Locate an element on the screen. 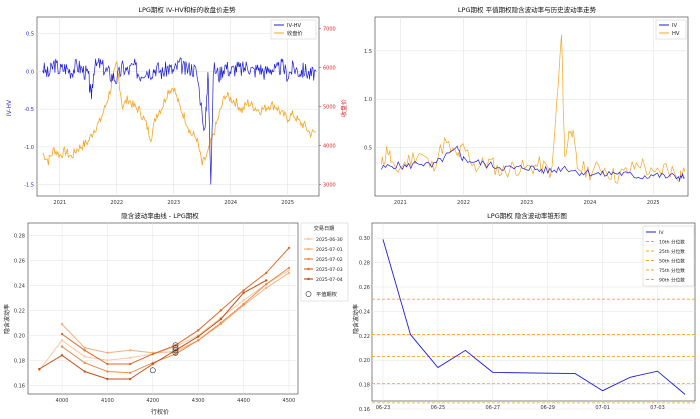  chart-title: 隐含波动率曲线 - LPG期权 is located at coordinates (160, 215).